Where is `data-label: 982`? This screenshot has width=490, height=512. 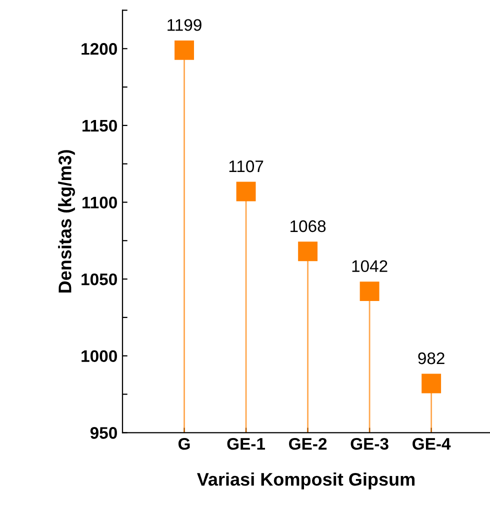
data-label: 982 is located at coordinates (431, 358).